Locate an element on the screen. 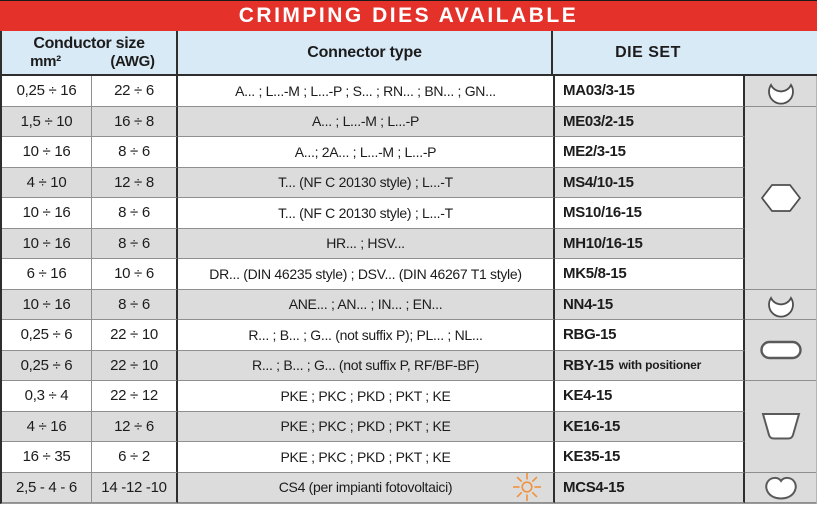  conductor-awg-cell: 6 ÷ 2 is located at coordinates (135, 457).